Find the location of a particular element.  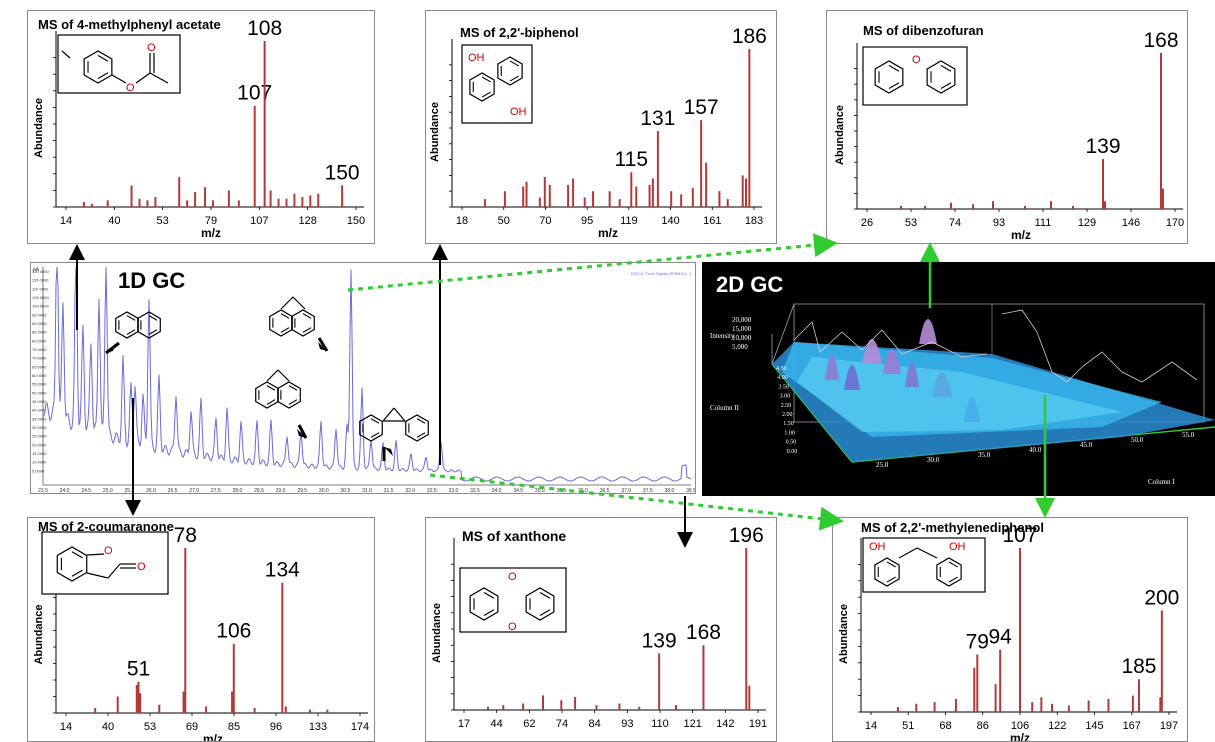

y-tick-label: 55 0000 is located at coordinates (39, 384).